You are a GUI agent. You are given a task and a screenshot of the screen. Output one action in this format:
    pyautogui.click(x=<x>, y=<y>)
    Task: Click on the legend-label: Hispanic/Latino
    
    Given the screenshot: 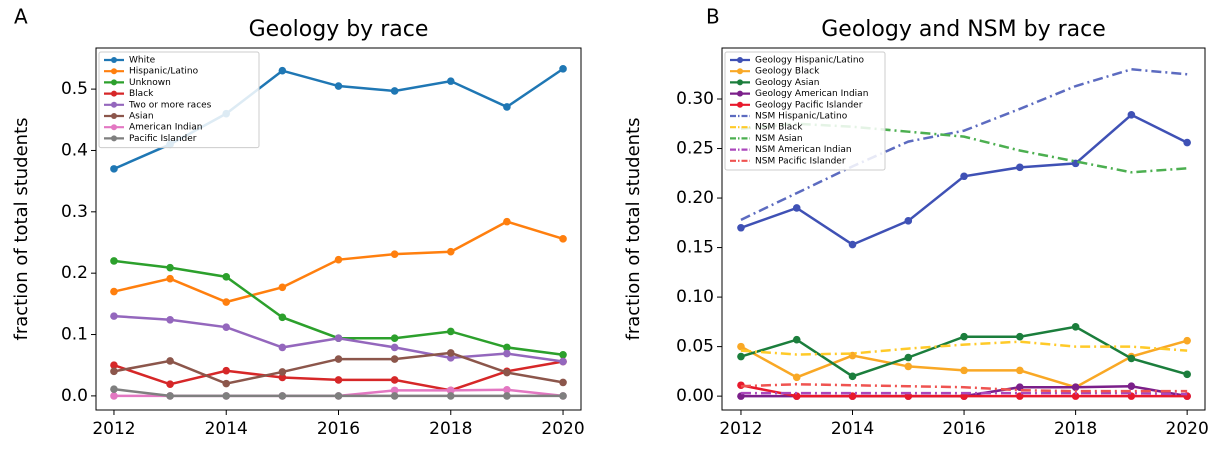 What is the action you would take?
    pyautogui.click(x=164, y=72)
    